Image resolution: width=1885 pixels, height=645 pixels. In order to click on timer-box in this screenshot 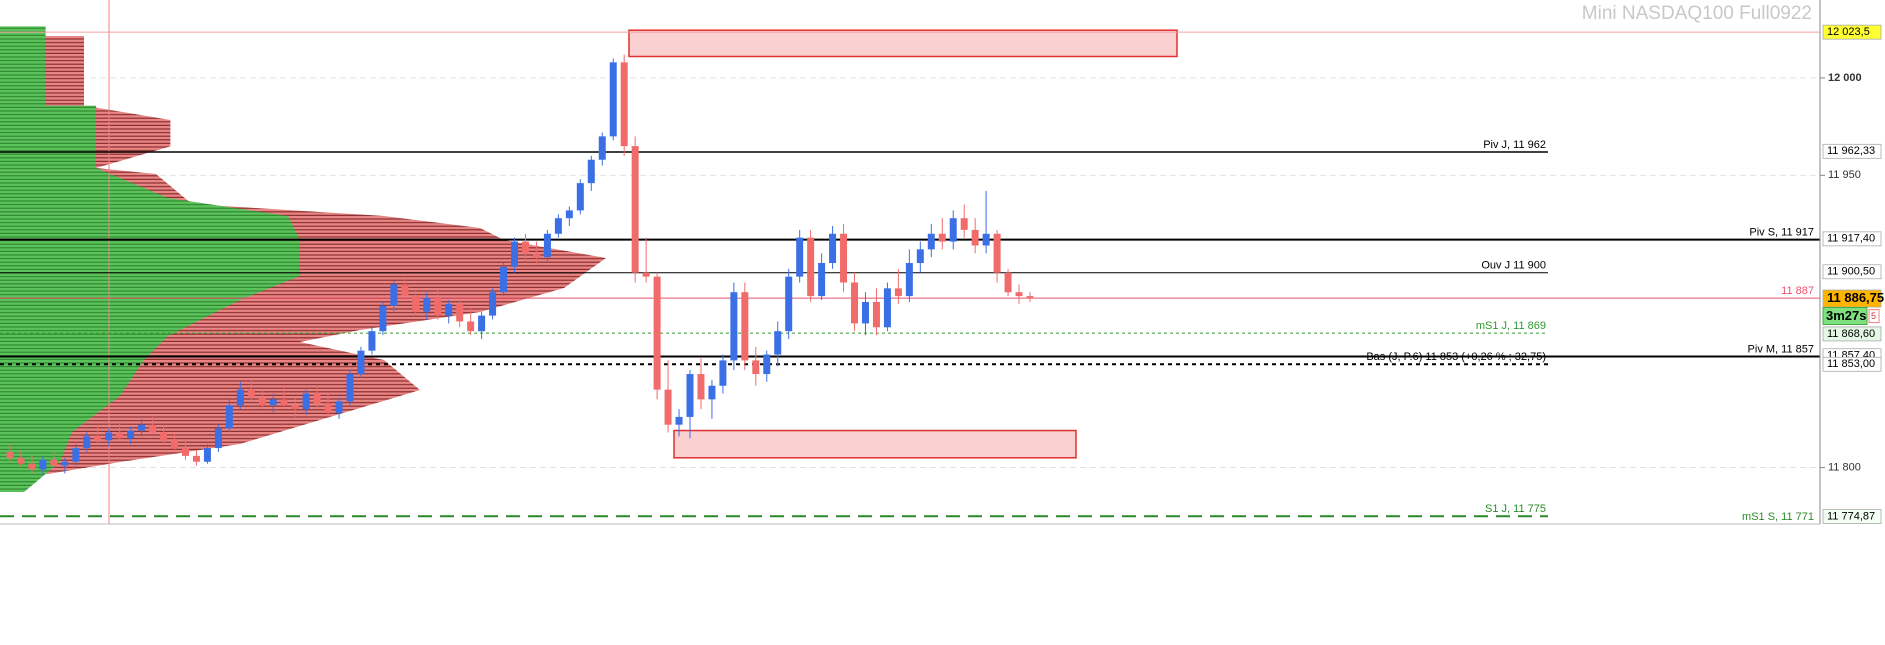, I will do `click(1845, 316)`.